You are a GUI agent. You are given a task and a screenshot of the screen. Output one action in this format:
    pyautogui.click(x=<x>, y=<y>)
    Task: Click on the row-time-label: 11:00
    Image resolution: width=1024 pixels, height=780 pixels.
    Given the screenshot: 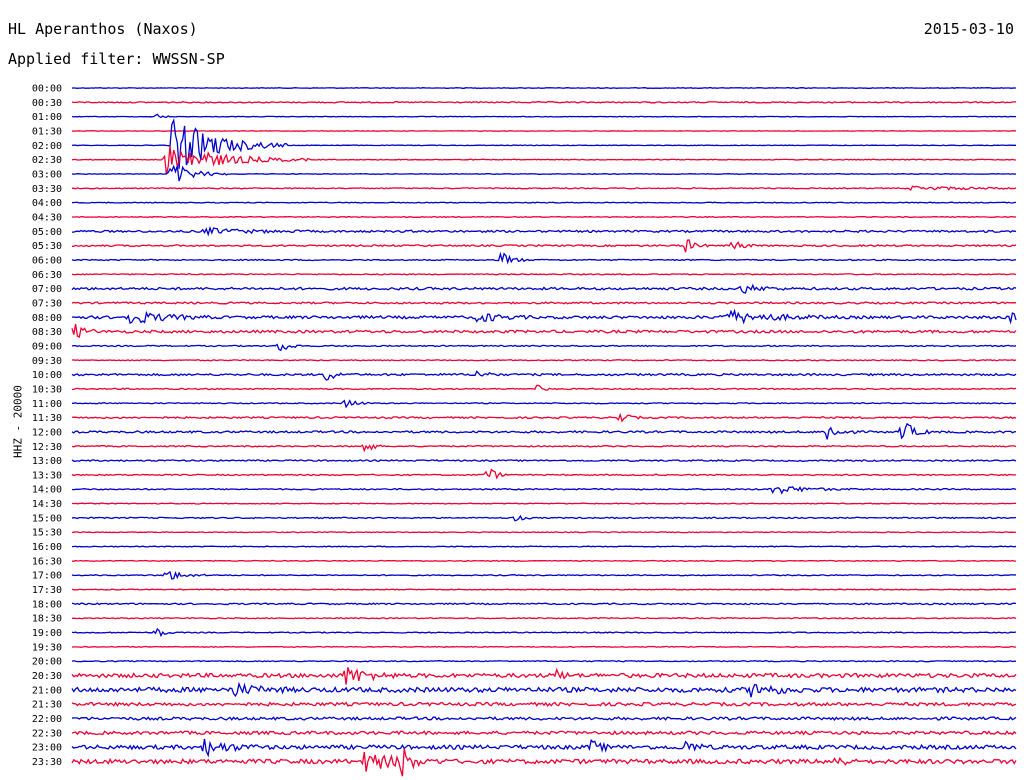 What is the action you would take?
    pyautogui.click(x=47, y=404)
    